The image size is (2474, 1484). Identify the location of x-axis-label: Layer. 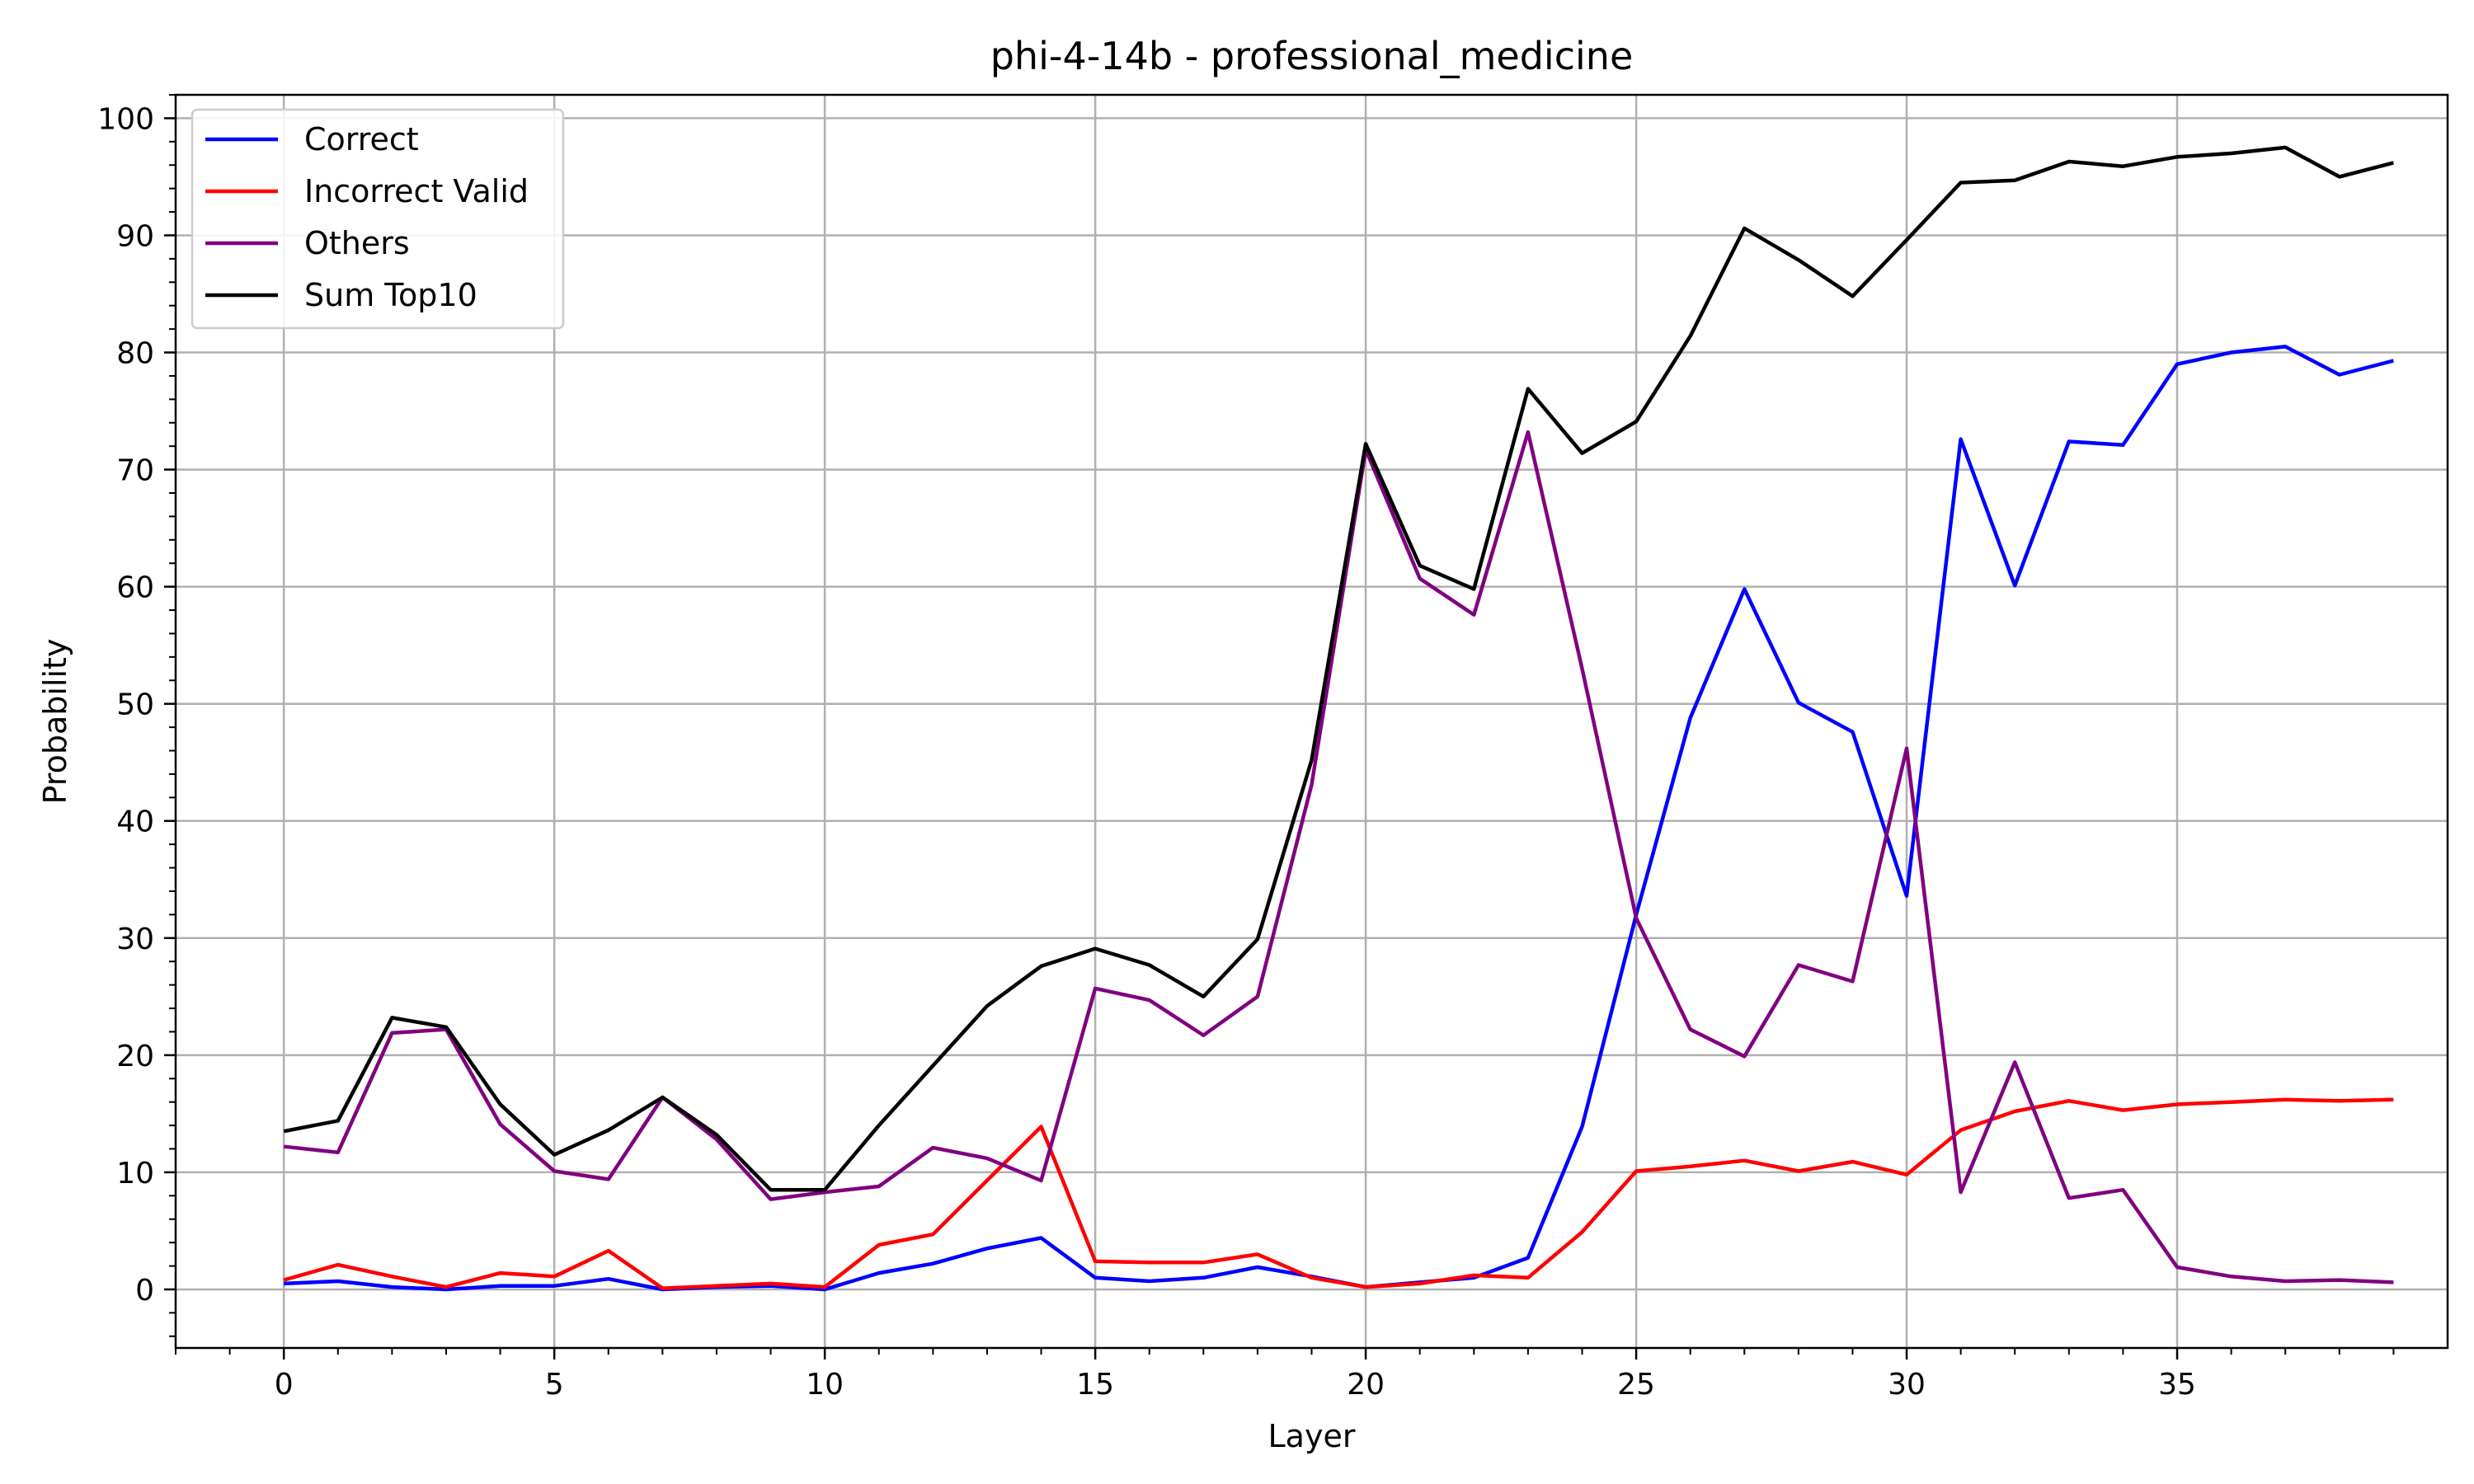
(1312, 1436).